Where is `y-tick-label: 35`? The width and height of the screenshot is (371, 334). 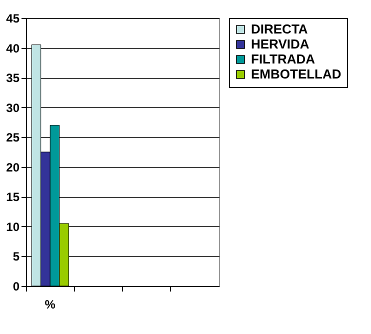
y-tick-label: 35 is located at coordinates (13, 78).